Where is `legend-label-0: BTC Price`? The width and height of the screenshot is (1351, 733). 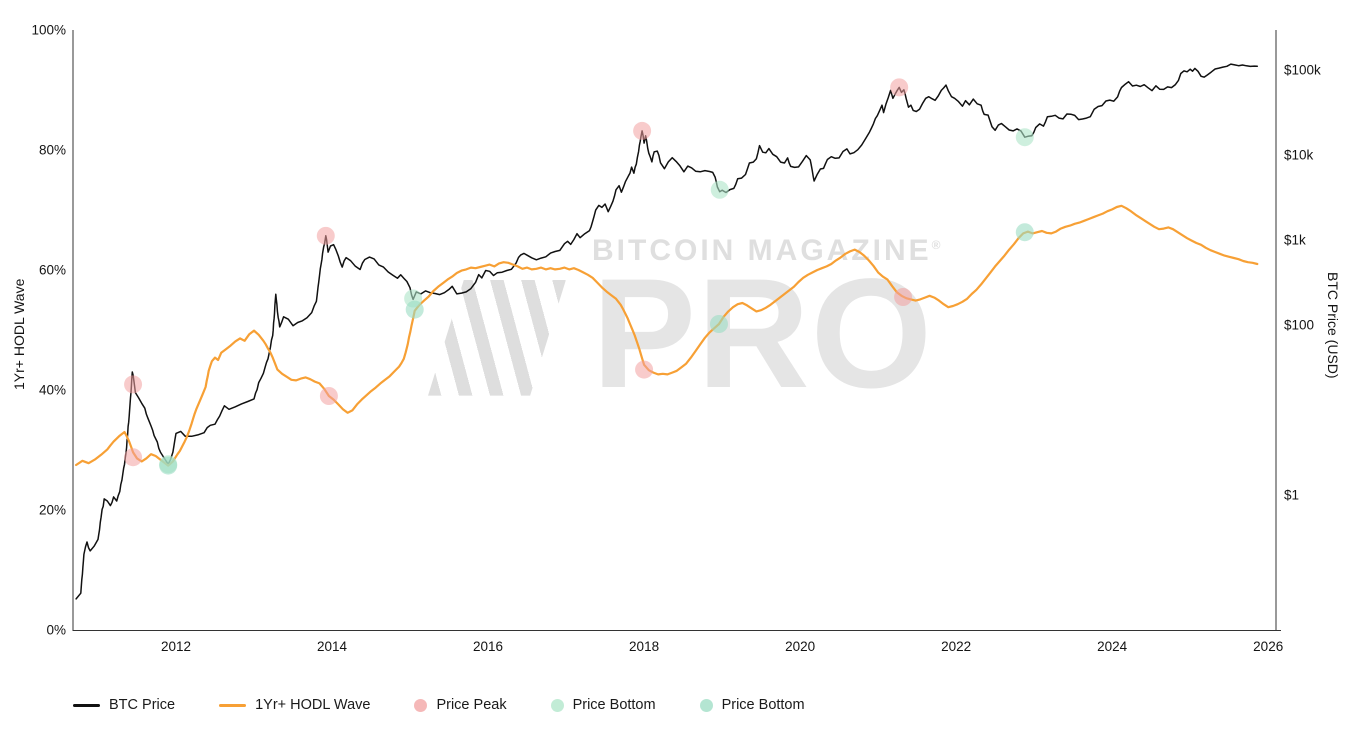 legend-label-0: BTC Price is located at coordinates (142, 705).